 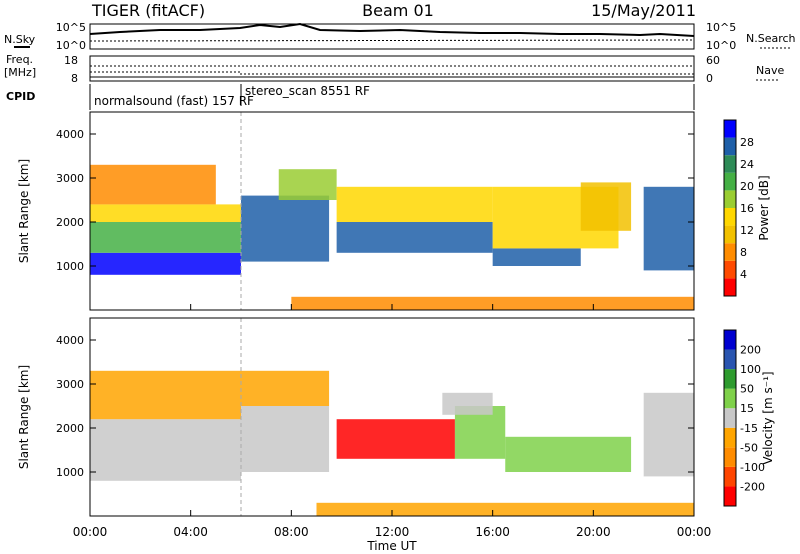 I want to click on nsky-tick-bottom: 10^0, so click(x=71, y=45).